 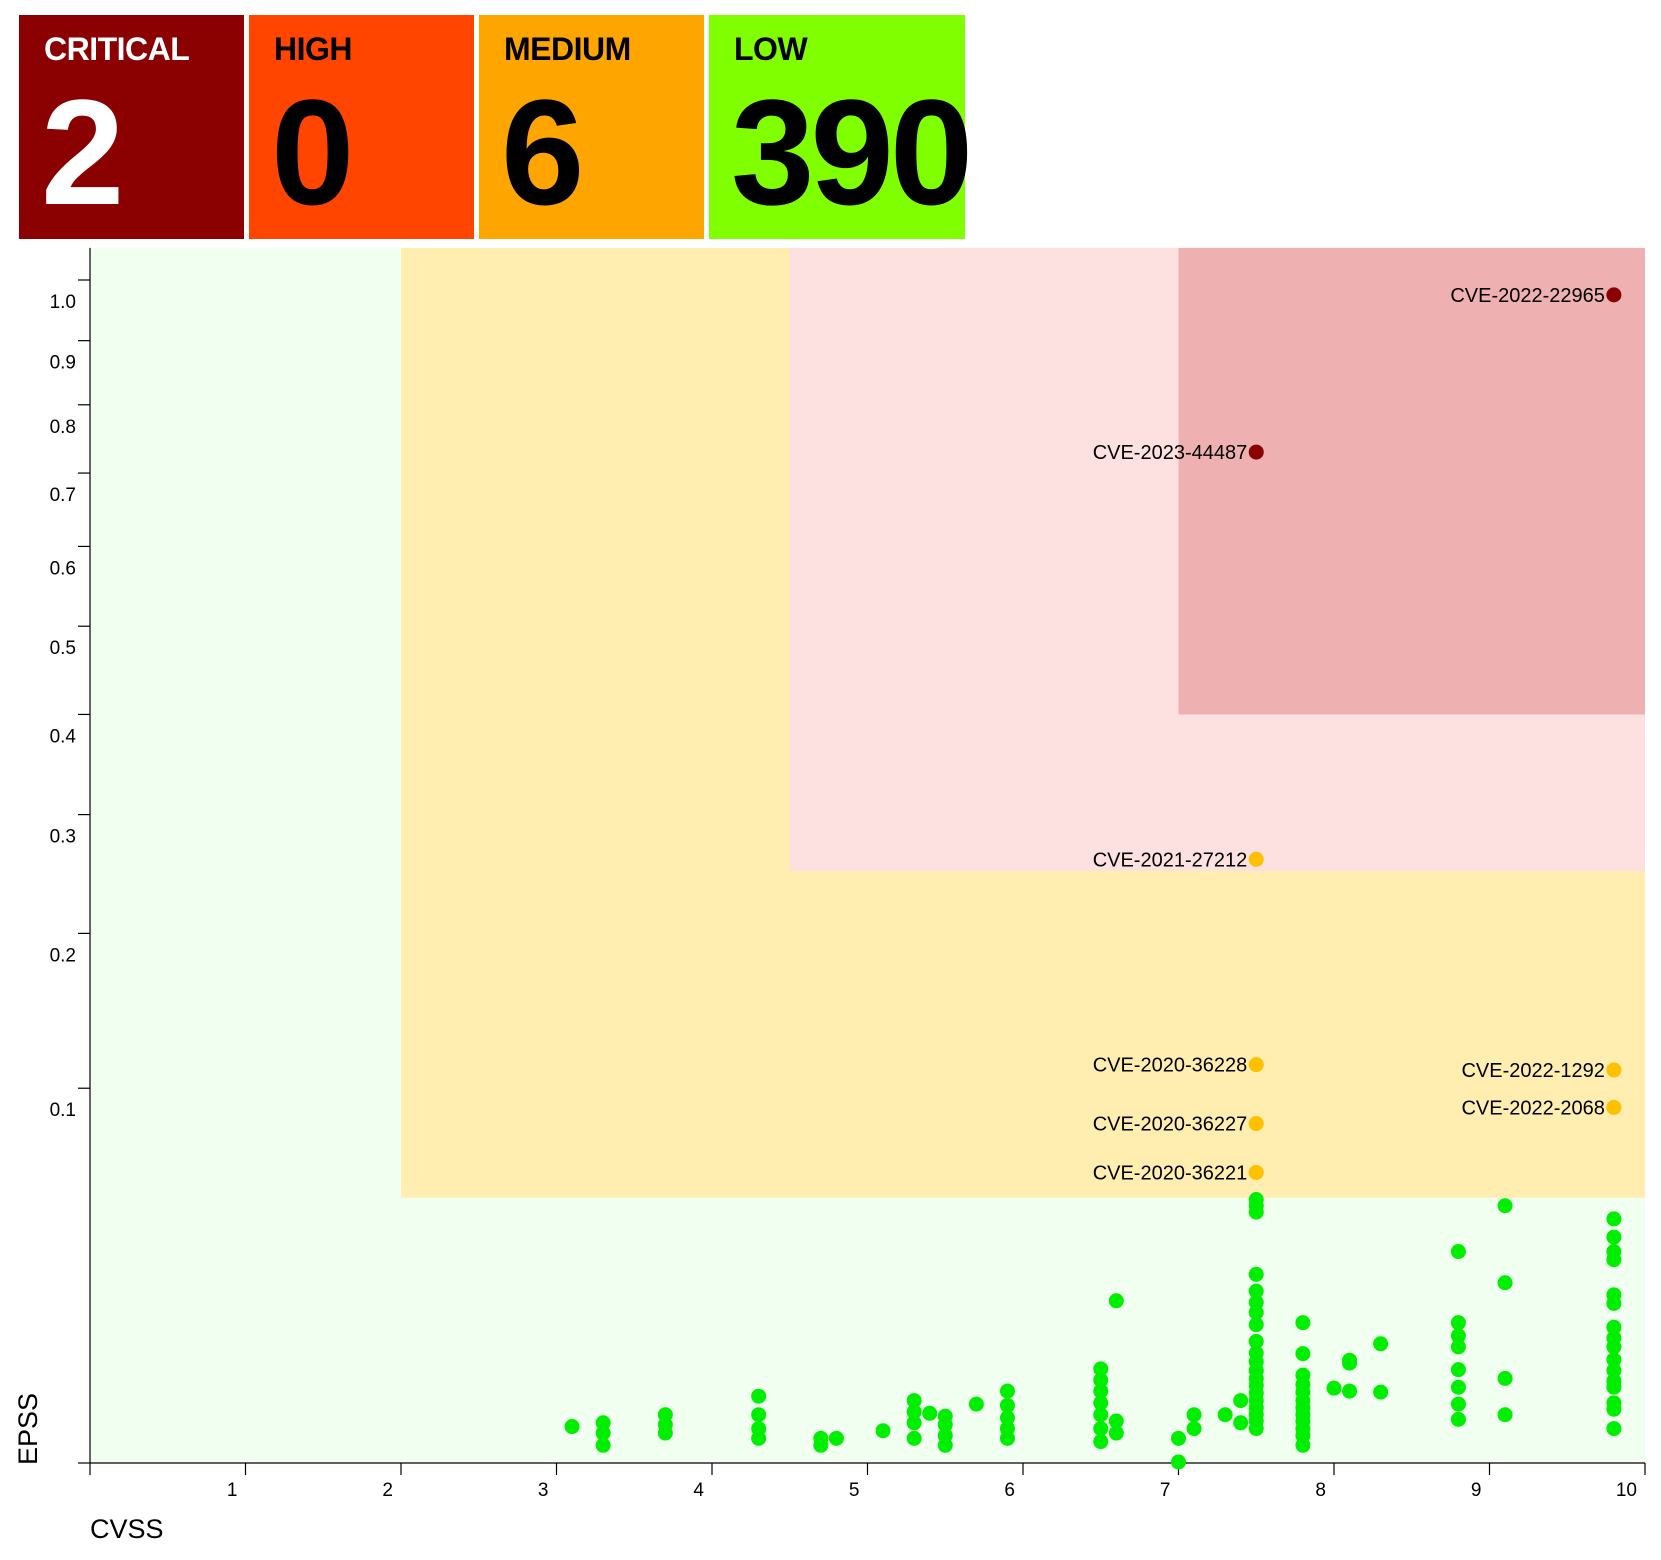 I want to click on high-label: HIGH, so click(x=313, y=49).